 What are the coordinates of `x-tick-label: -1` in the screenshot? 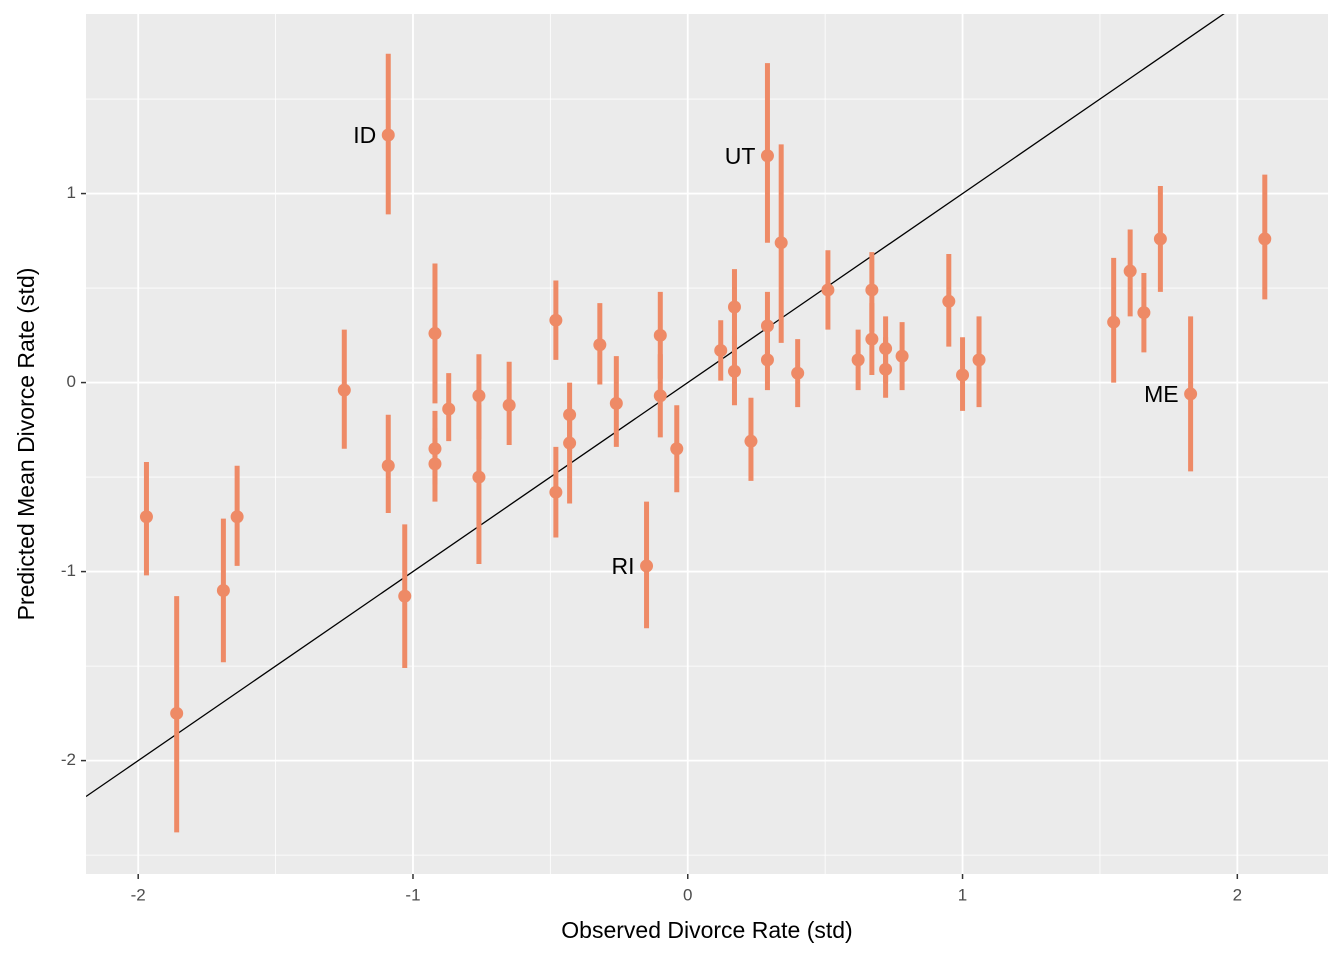 It's located at (412, 894).